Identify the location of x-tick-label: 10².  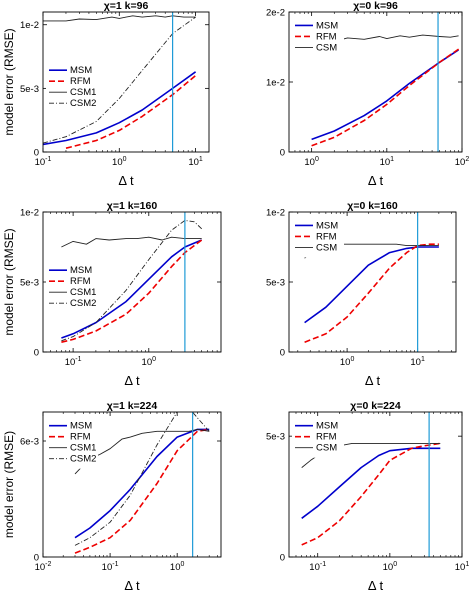
(462, 162).